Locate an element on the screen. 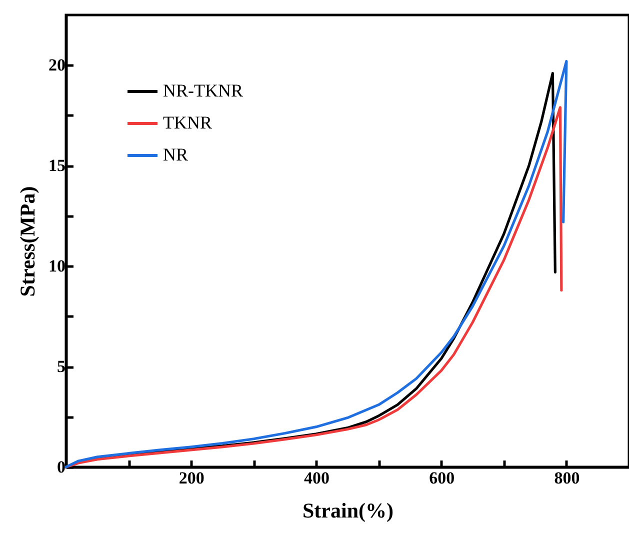  y-tick-label: 5 is located at coordinates (61, 366).